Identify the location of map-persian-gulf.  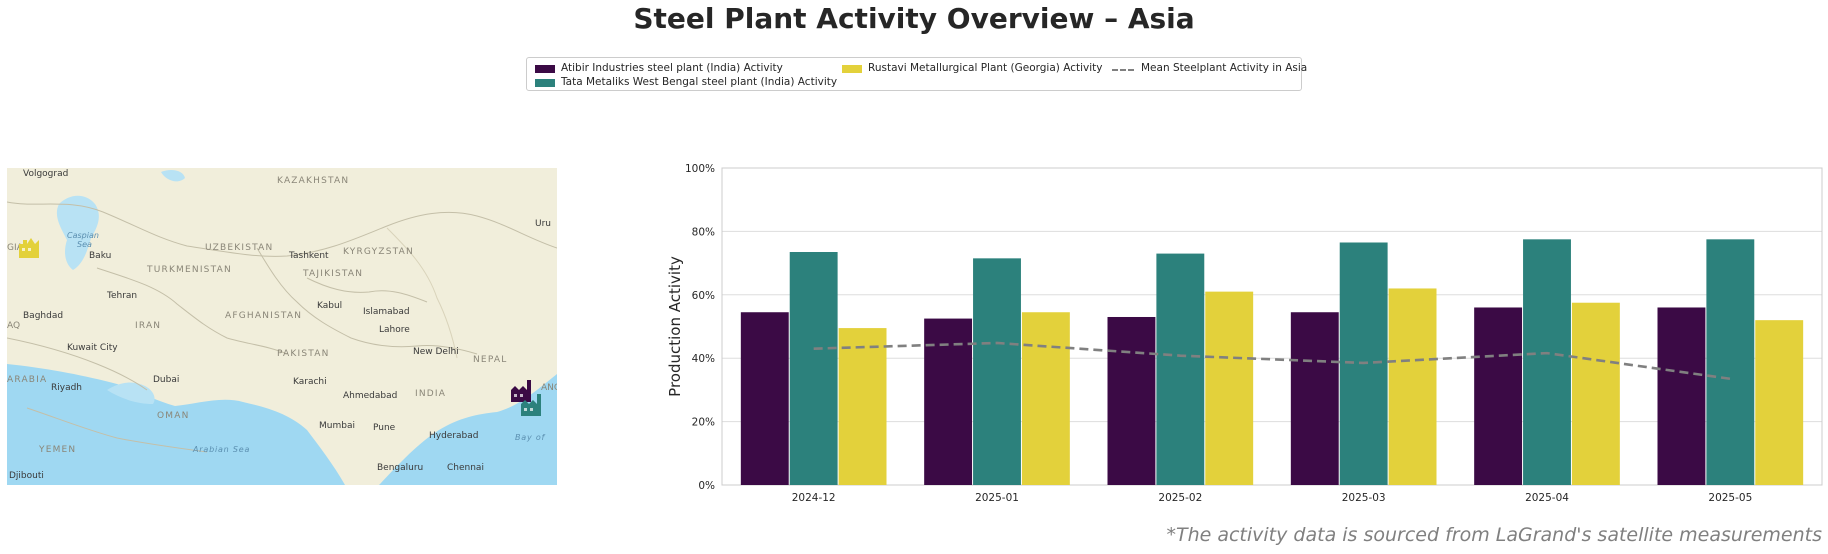
(131, 393).